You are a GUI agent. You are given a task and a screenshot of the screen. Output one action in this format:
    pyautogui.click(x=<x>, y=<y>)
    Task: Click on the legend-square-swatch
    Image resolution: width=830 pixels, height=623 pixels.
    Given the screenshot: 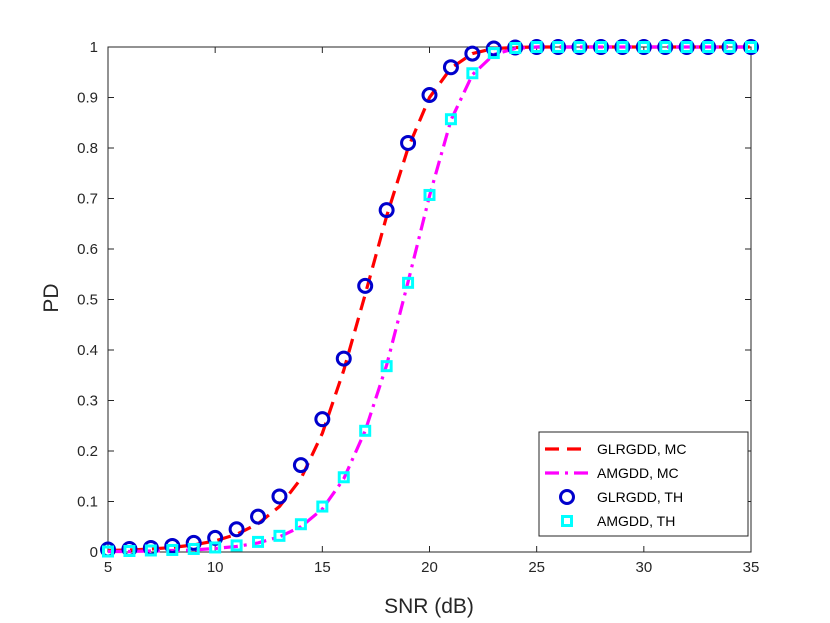 What is the action you would take?
    pyautogui.click(x=567, y=521)
    